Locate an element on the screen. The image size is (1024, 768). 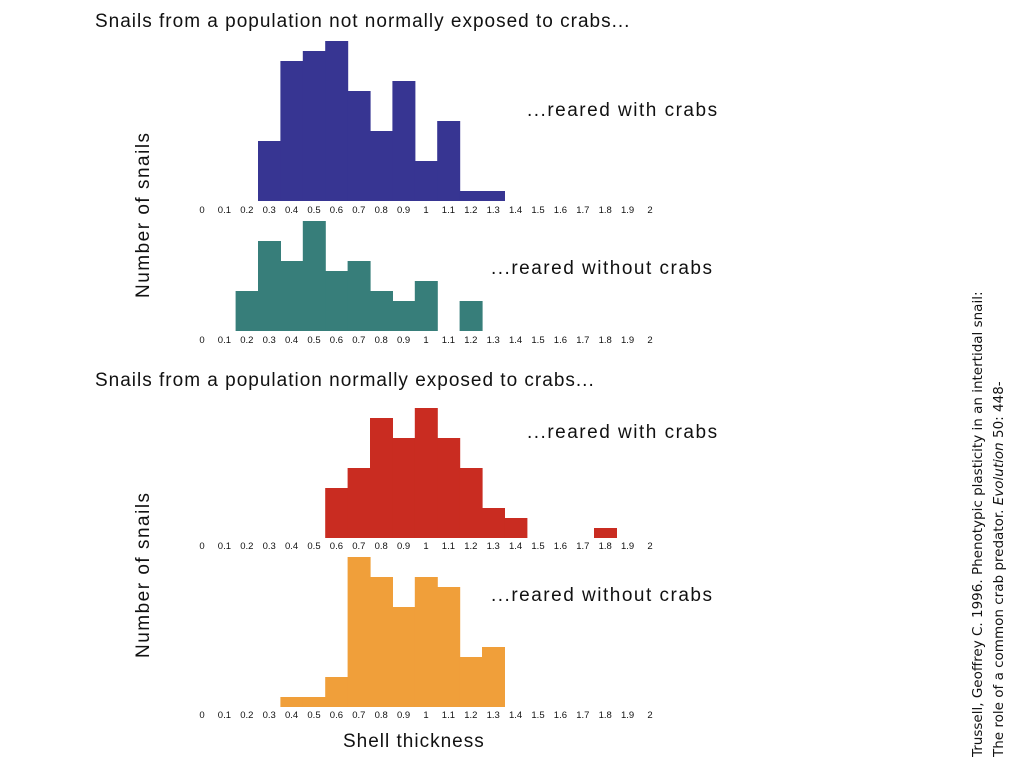
x-tick-label: 1.1 is located at coordinates (448, 715).